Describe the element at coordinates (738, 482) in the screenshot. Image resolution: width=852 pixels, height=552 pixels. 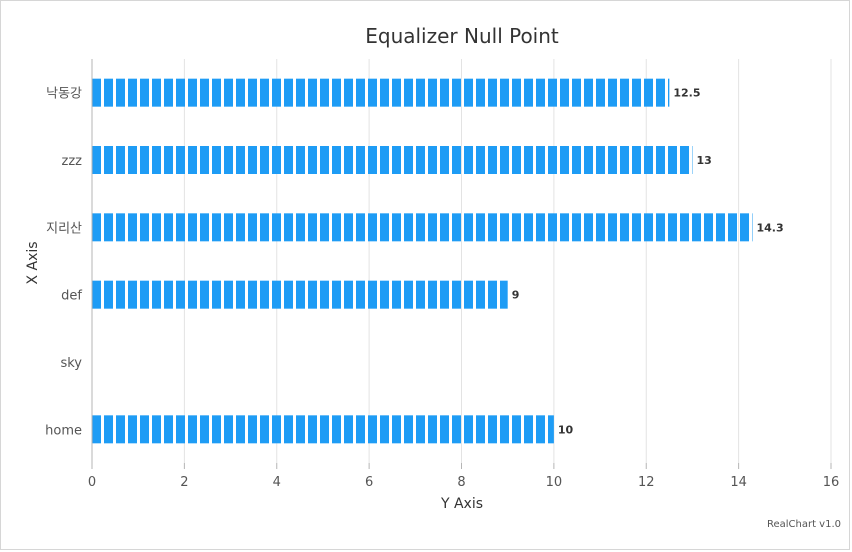
I see `tick-label: 14` at that location.